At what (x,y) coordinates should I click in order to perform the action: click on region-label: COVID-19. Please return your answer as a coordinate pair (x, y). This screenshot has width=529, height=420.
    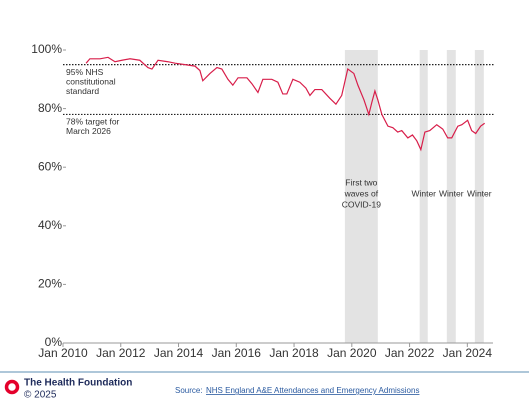
    Looking at the image, I should click on (361, 204).